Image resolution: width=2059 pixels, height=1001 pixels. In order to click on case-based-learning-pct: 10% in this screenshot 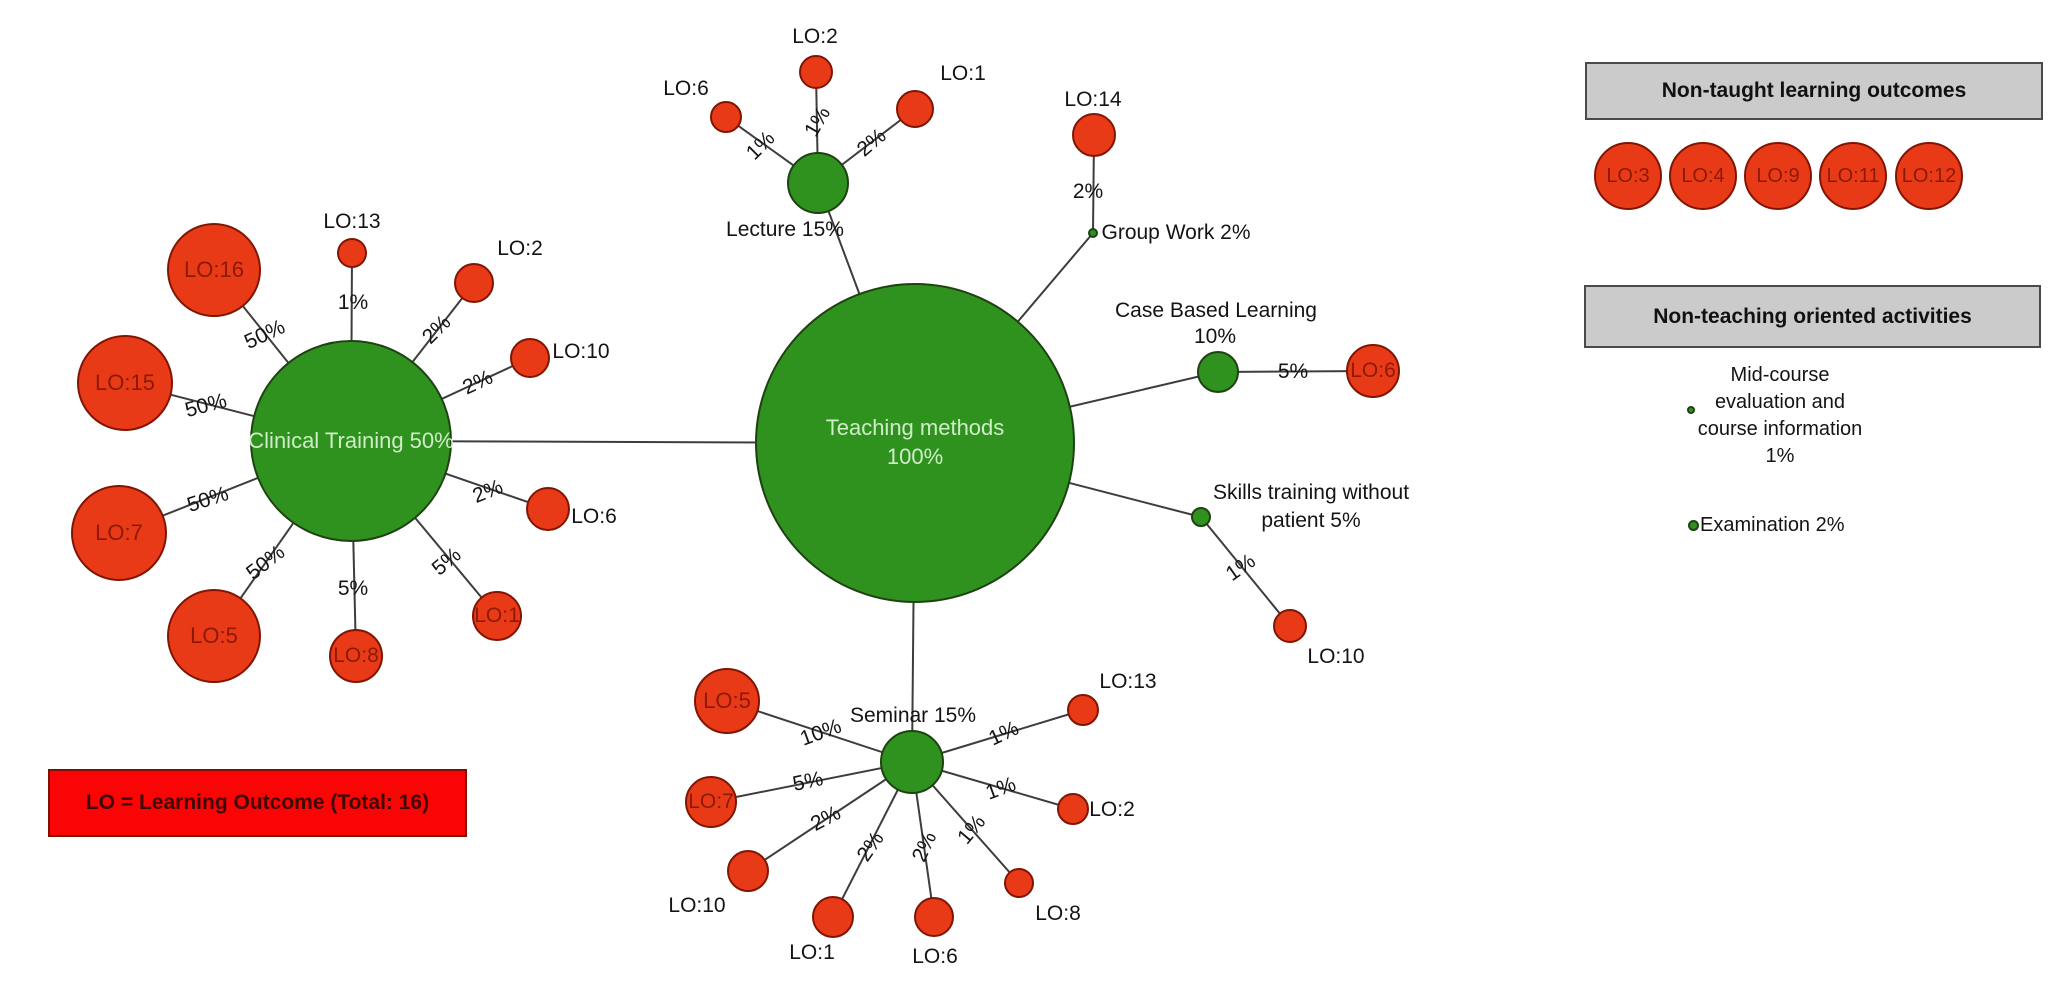, I will do `click(1215, 336)`.